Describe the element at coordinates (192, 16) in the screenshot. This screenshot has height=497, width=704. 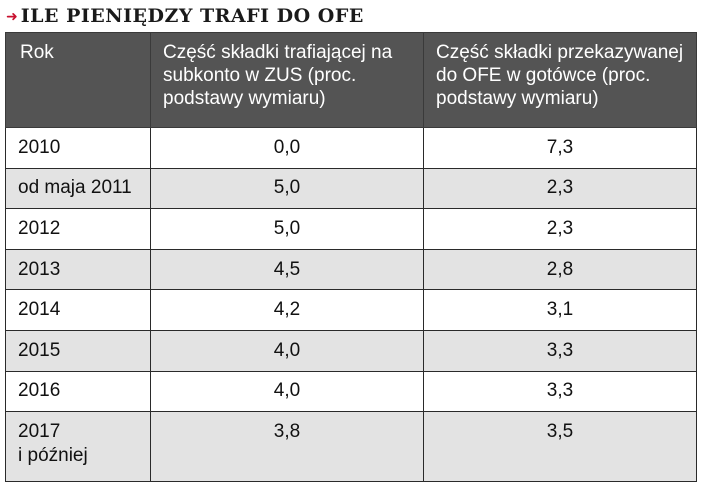
I see `title-text: ILE PIENIĘDZY TRAFI DO OFE` at that location.